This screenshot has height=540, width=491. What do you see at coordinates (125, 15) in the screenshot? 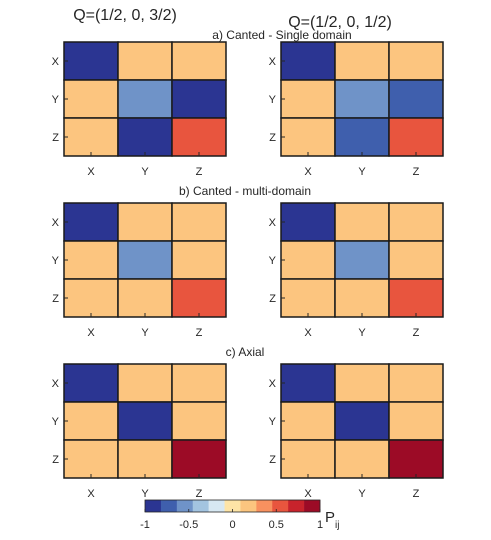
I see `column-title-left: Q=(1/2, 0, 3/2)` at bounding box center [125, 15].